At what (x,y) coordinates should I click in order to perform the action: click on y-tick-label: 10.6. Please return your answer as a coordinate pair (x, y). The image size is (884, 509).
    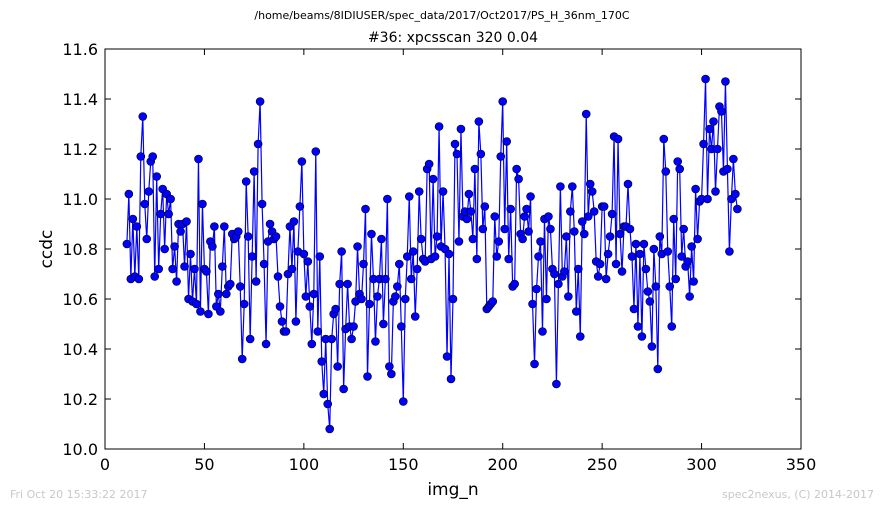
    Looking at the image, I should click on (80, 299).